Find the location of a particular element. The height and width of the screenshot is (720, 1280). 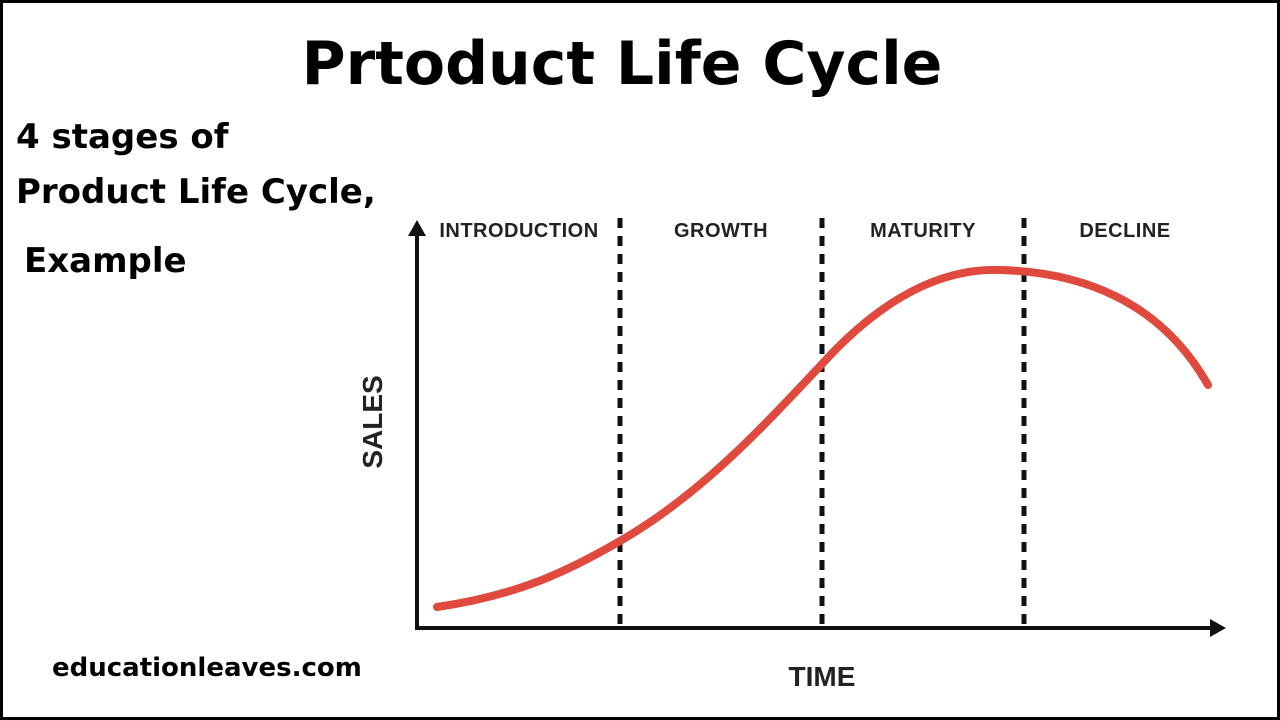

stage-label: DECLINE is located at coordinates (1124, 231).